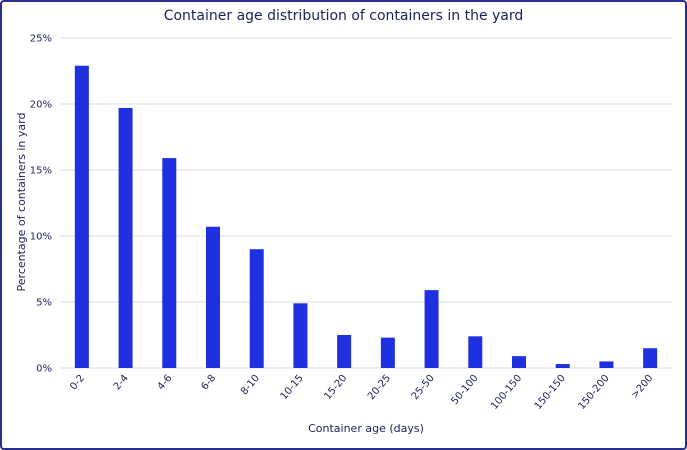  I want to click on y-tick-label: 20%, so click(41, 105).